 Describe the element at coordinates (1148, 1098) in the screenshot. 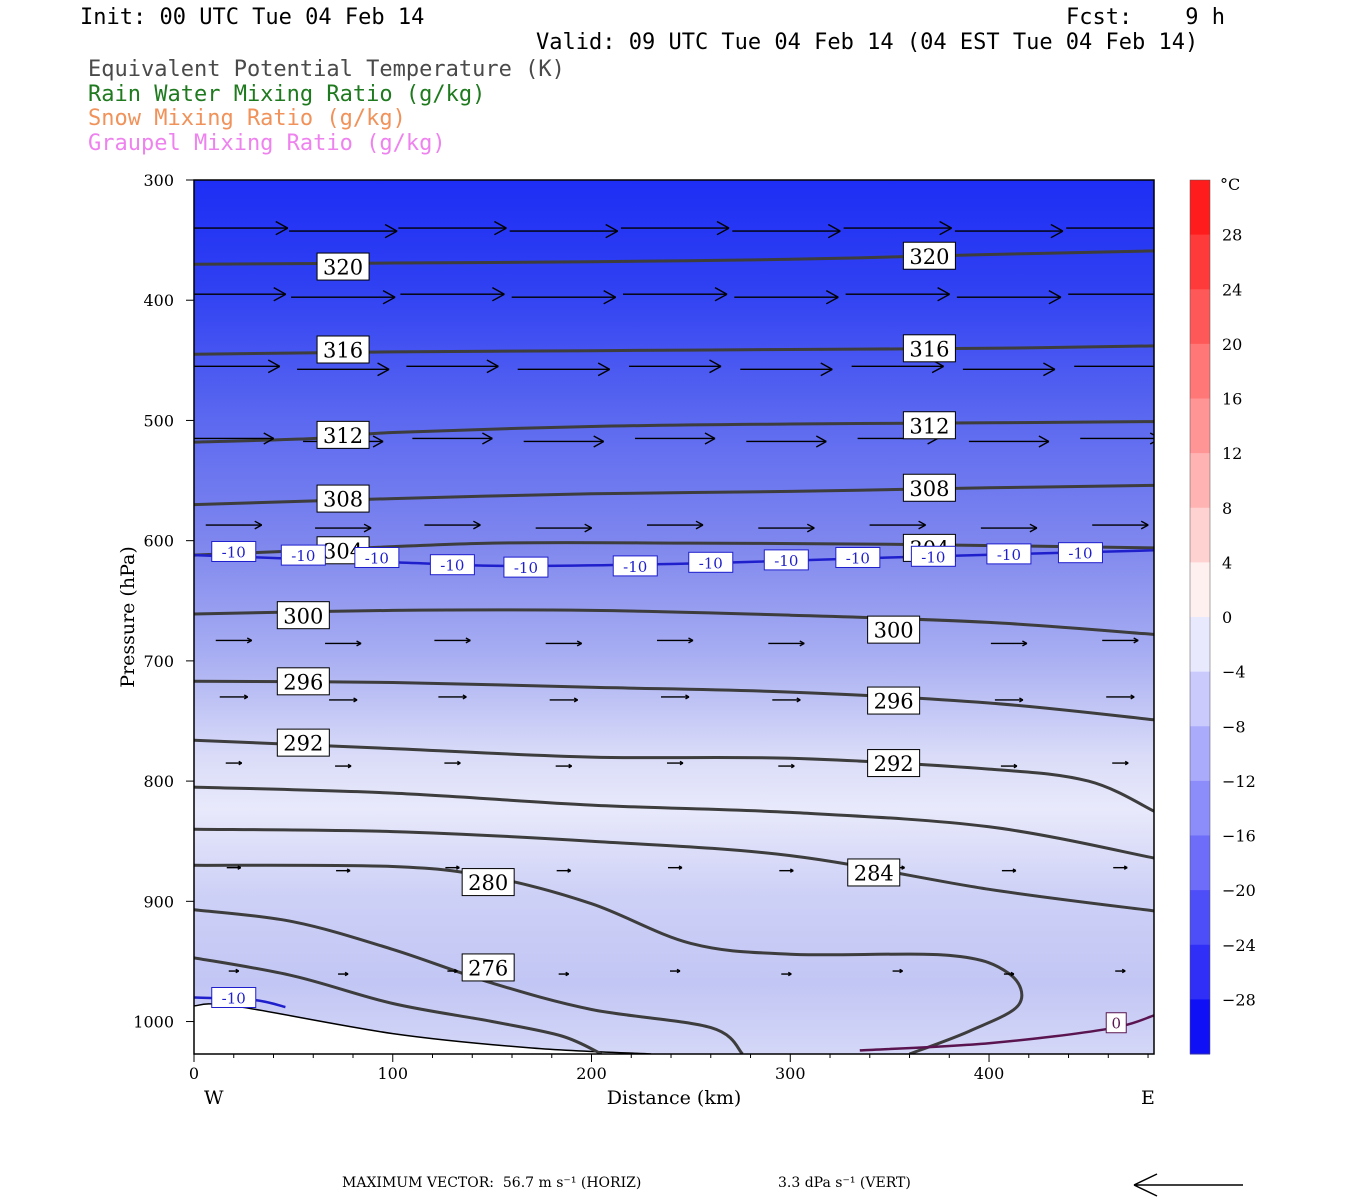

I see `x-right-label: E` at that location.